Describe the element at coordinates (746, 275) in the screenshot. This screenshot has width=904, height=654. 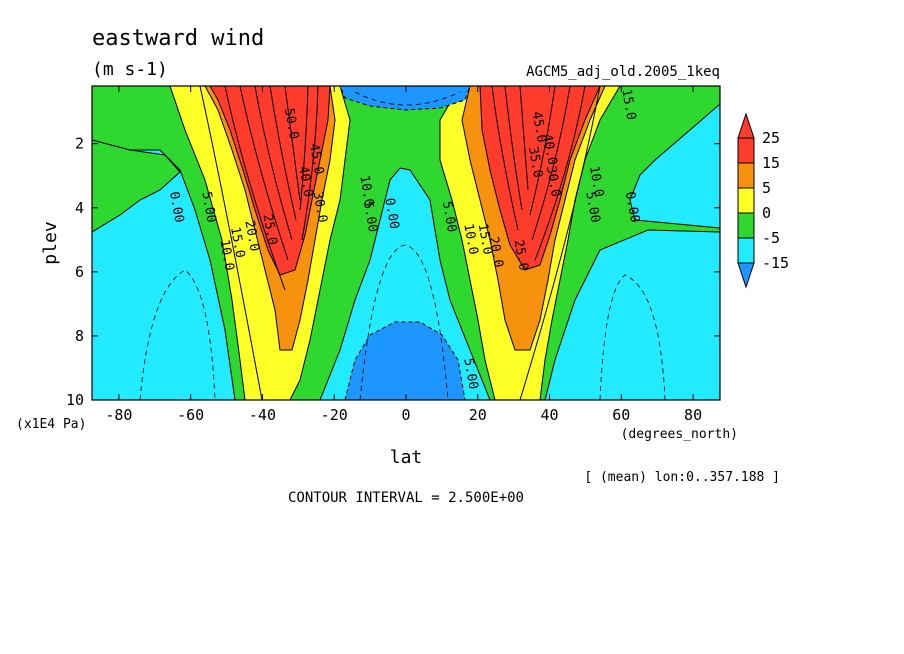
I see `colorbar-bottom-arrow` at that location.